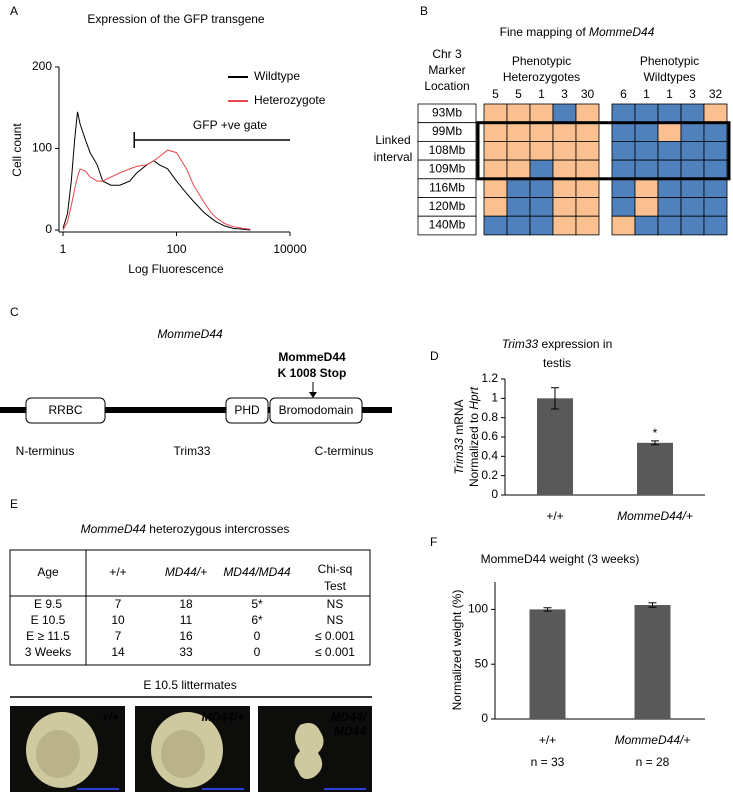 This screenshot has height=798, width=733. Describe the element at coordinates (257, 620) in the screenshot. I see `cell: 6*` at that location.